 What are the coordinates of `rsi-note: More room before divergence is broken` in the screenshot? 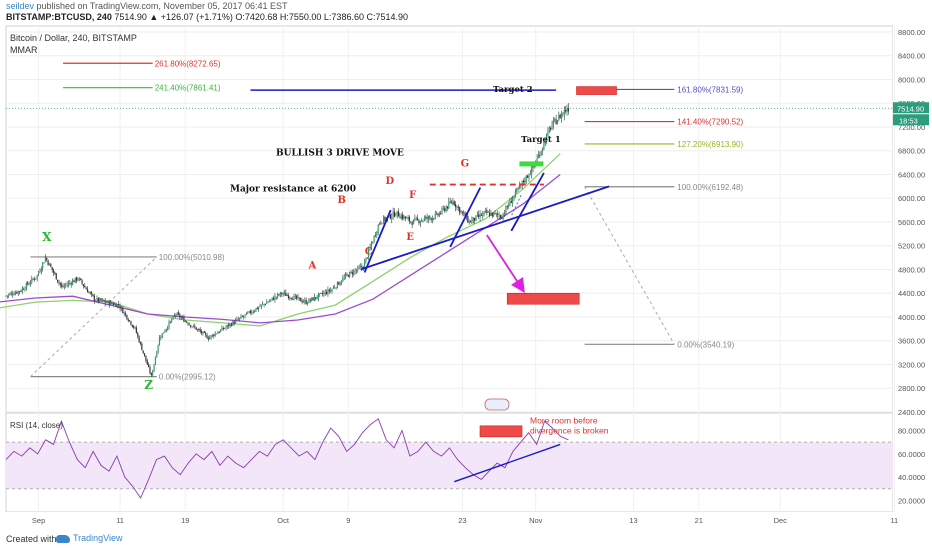 It's located at (569, 425).